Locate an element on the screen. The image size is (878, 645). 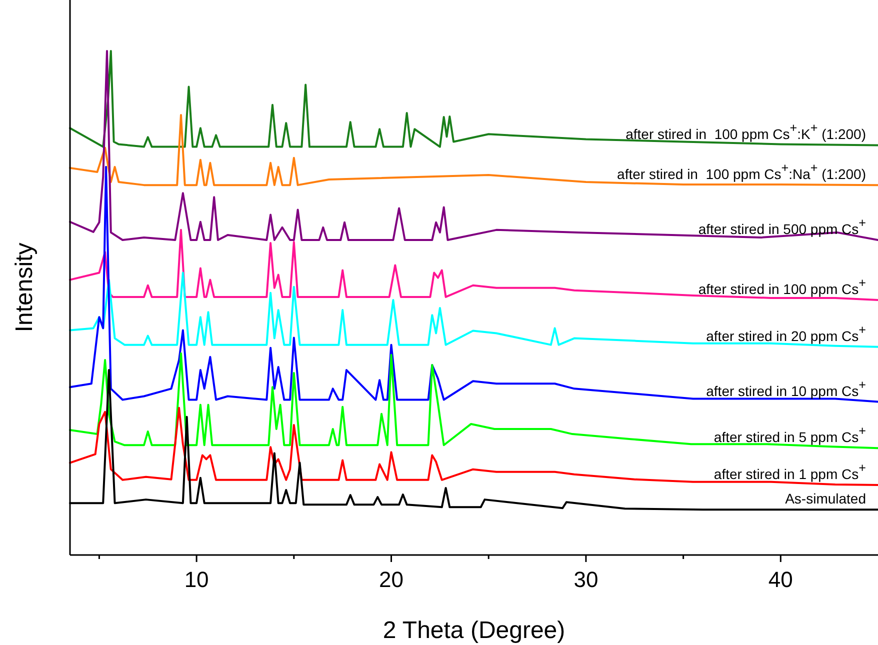
series-label: after stired in 5 ppm Cs$^{+}$ is located at coordinates (790, 435).